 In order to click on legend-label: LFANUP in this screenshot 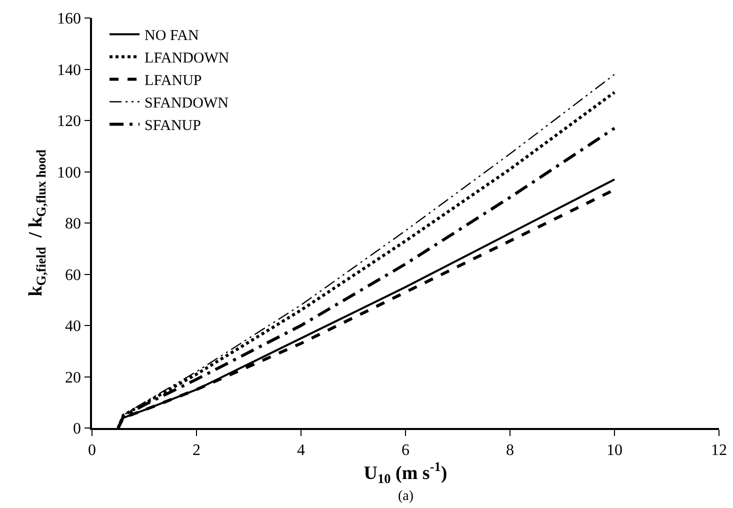, I will do `click(173, 81)`.